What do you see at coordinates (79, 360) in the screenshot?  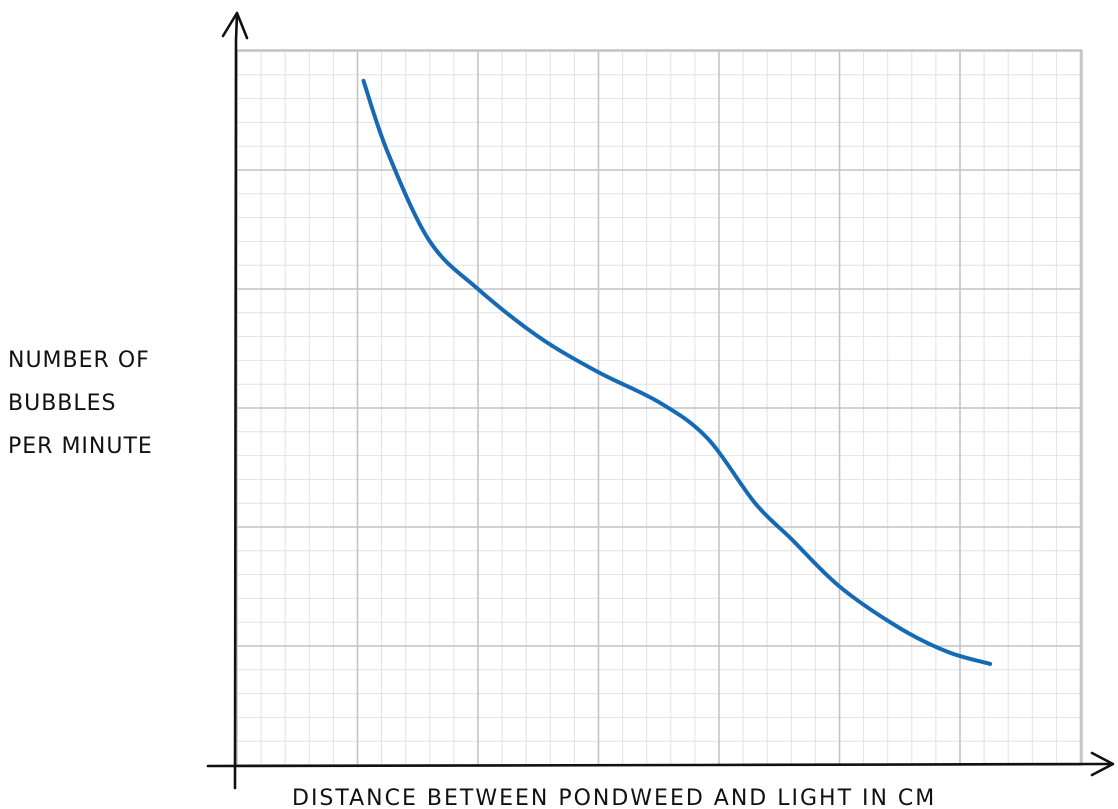 I see `y-axis-label-line-1: NUMBER OF` at bounding box center [79, 360].